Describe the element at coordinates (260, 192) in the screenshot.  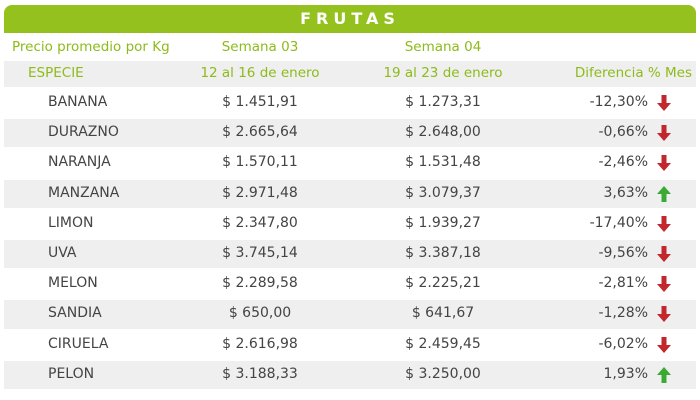
I see `price-week-03: $ 2.971,48` at that location.